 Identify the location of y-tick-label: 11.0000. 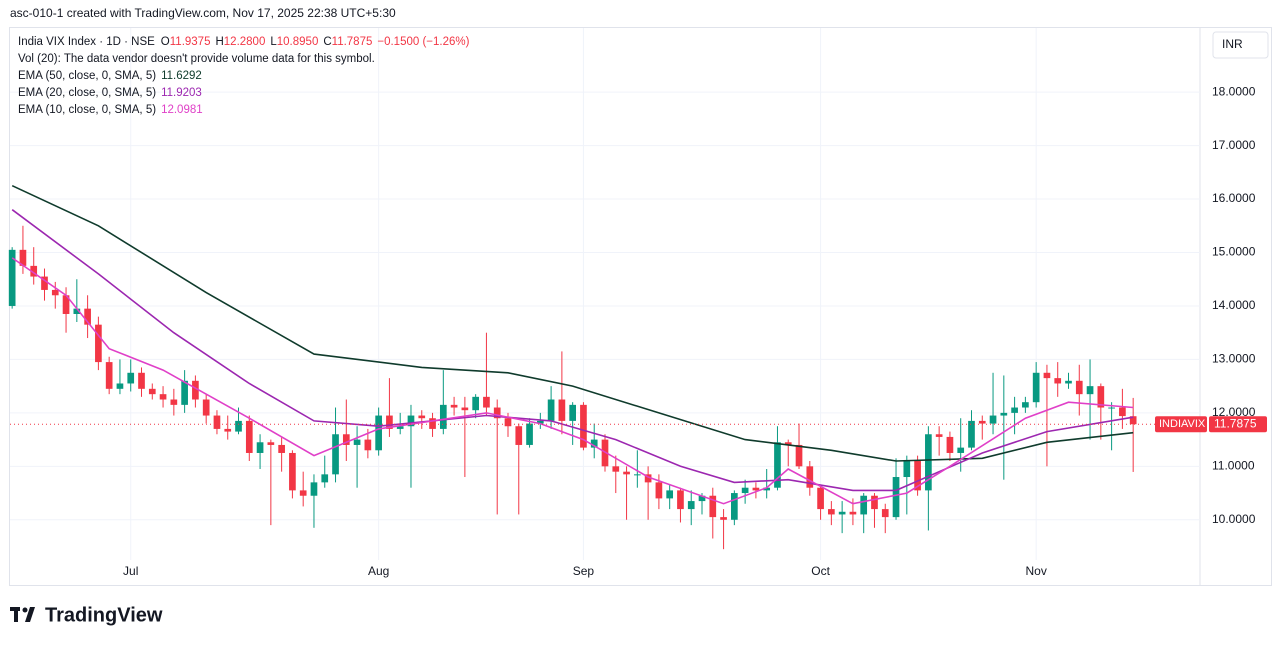
(1233, 466).